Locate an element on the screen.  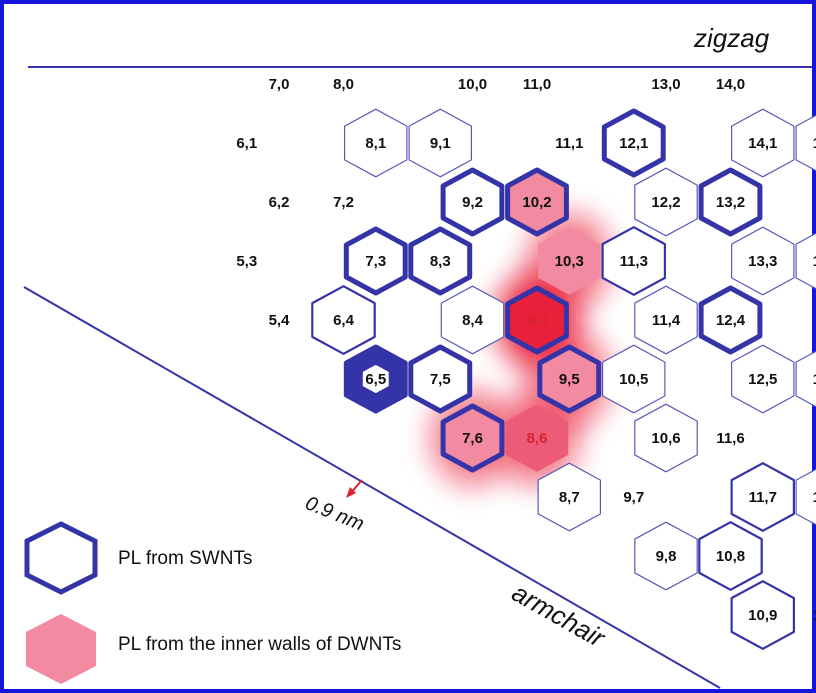
chirality-cell: 12,1 is located at coordinates (633, 143).